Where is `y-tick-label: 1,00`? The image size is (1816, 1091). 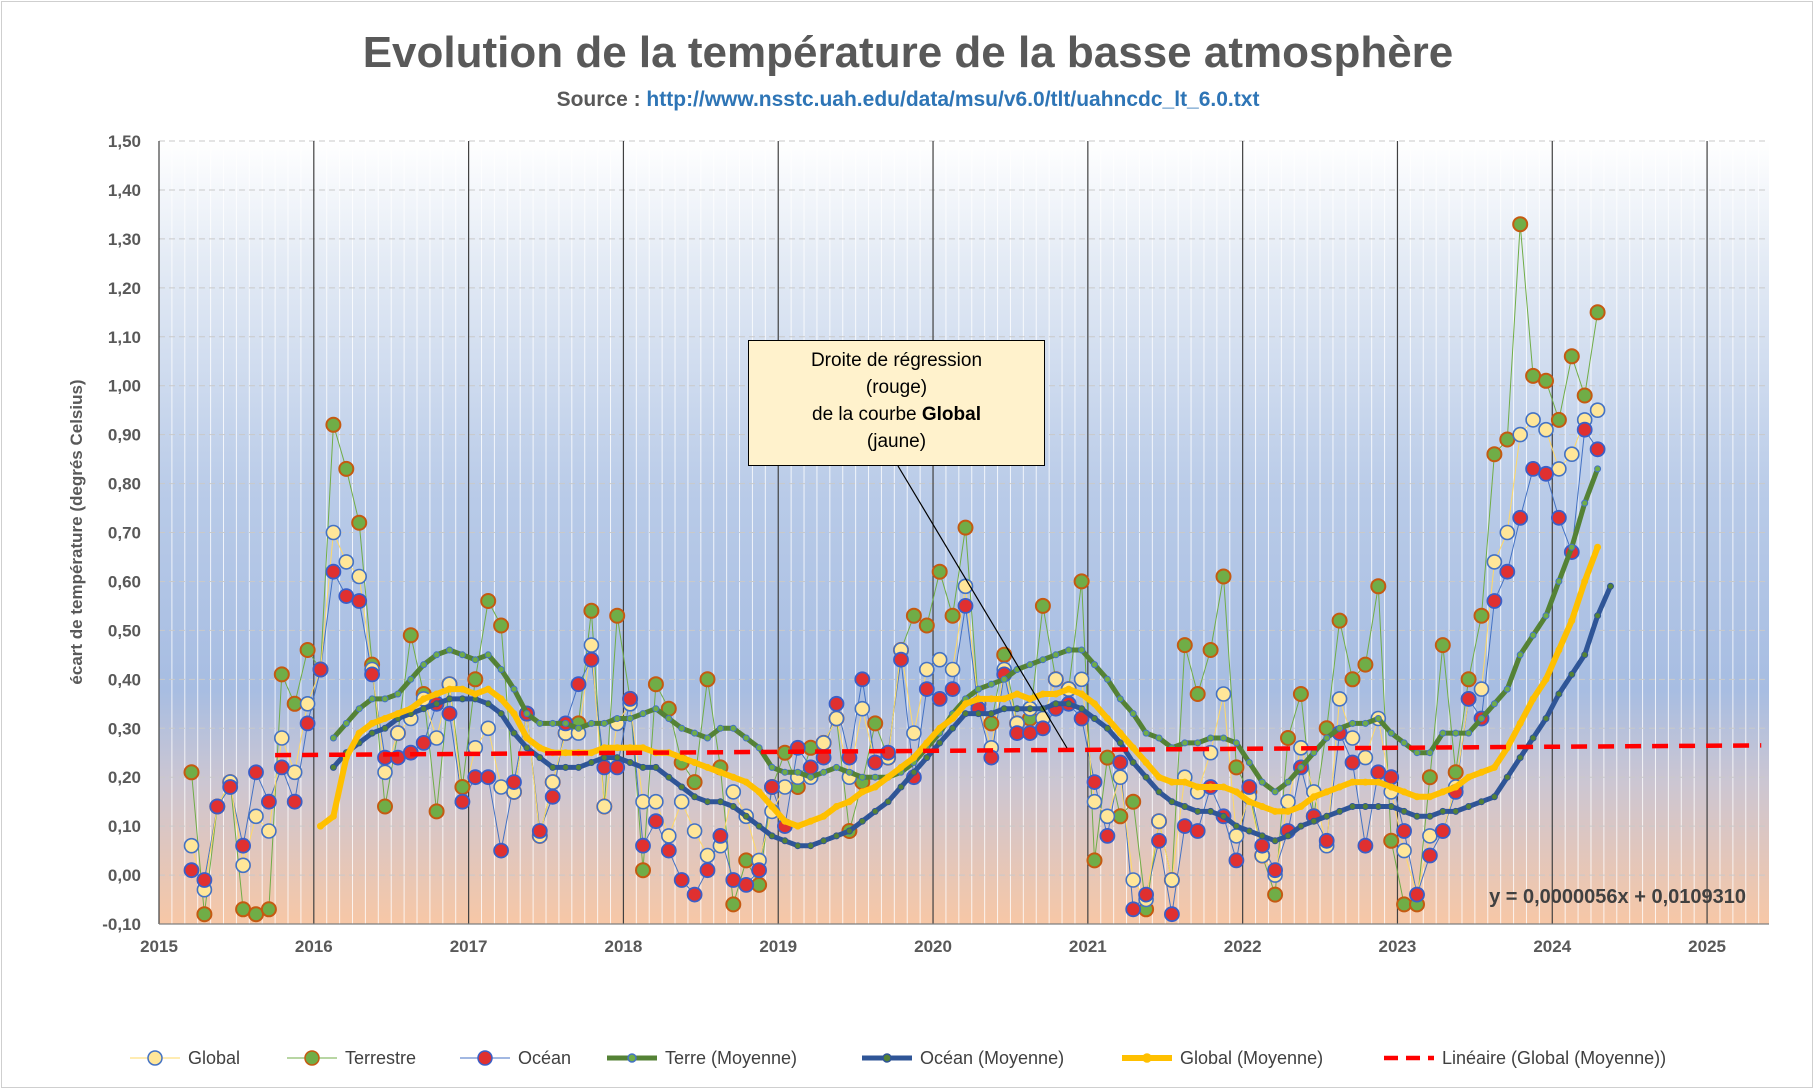
y-tick-label: 1,00 is located at coordinates (124, 386).